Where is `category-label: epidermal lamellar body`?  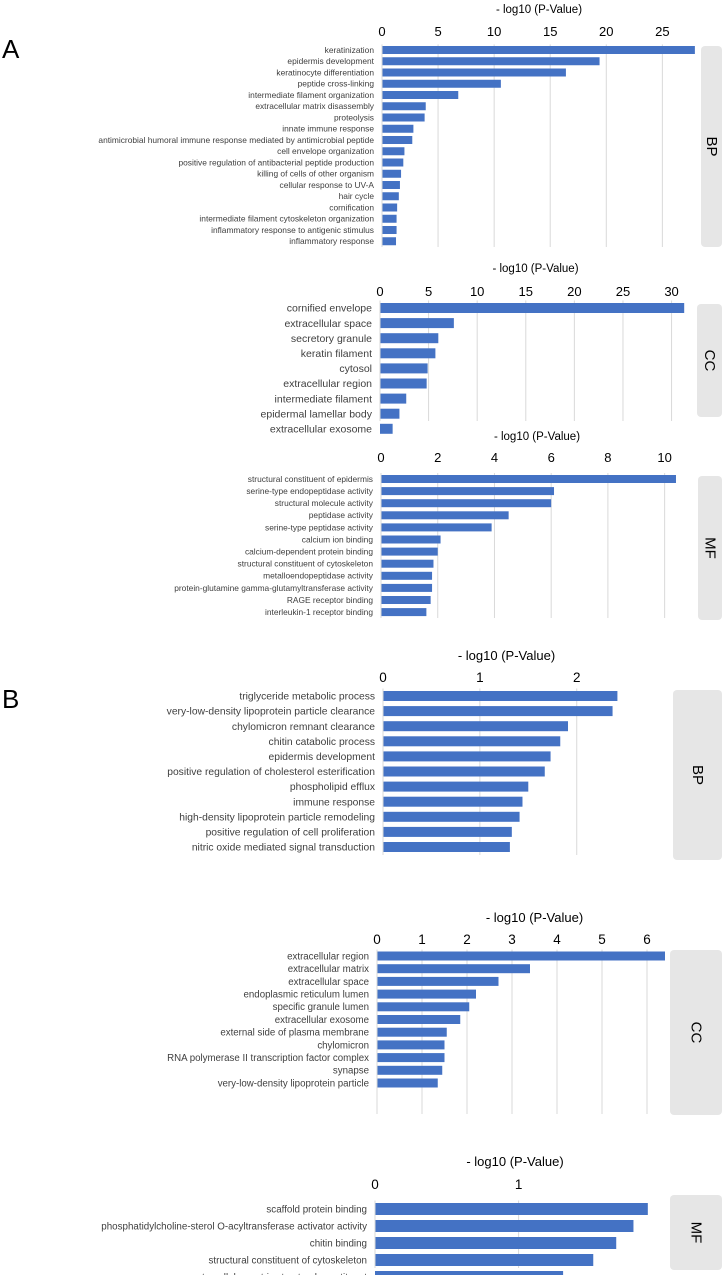
category-label: epidermal lamellar body is located at coordinates (317, 414).